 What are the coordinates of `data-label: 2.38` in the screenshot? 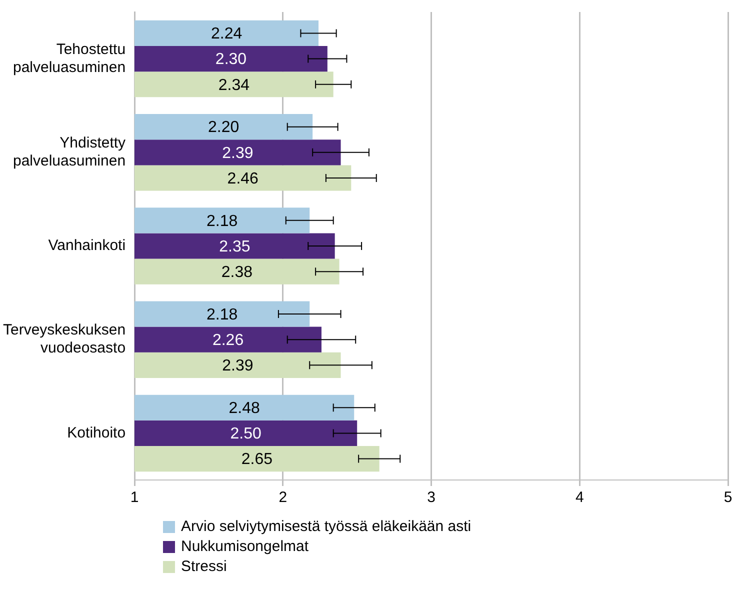 It's located at (237, 272).